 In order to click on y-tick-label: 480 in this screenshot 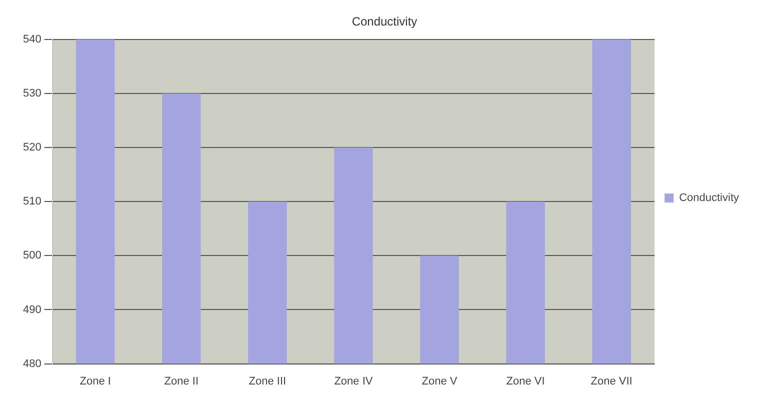, I will do `click(32, 364)`.